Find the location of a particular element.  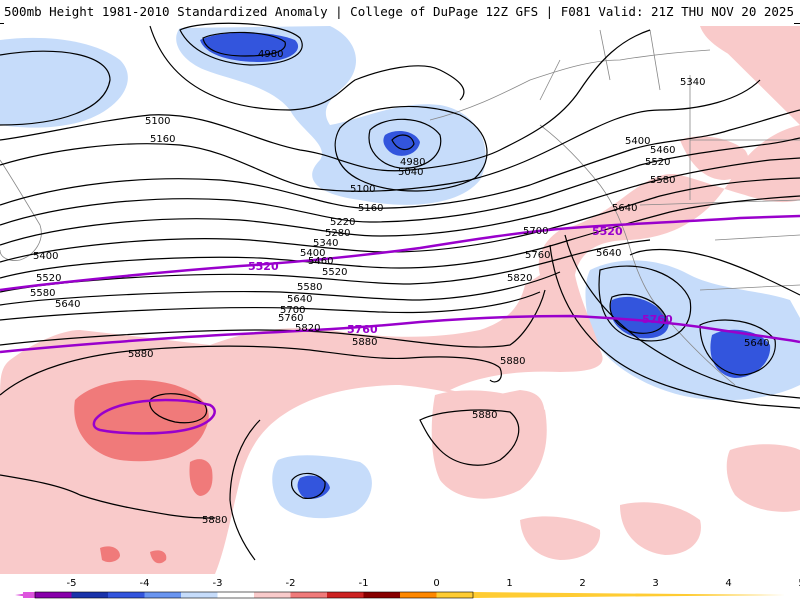

colorbar: -5 -4 -3 -2 -1 0 1 2 3 4 5 is located at coordinates (407, 588).